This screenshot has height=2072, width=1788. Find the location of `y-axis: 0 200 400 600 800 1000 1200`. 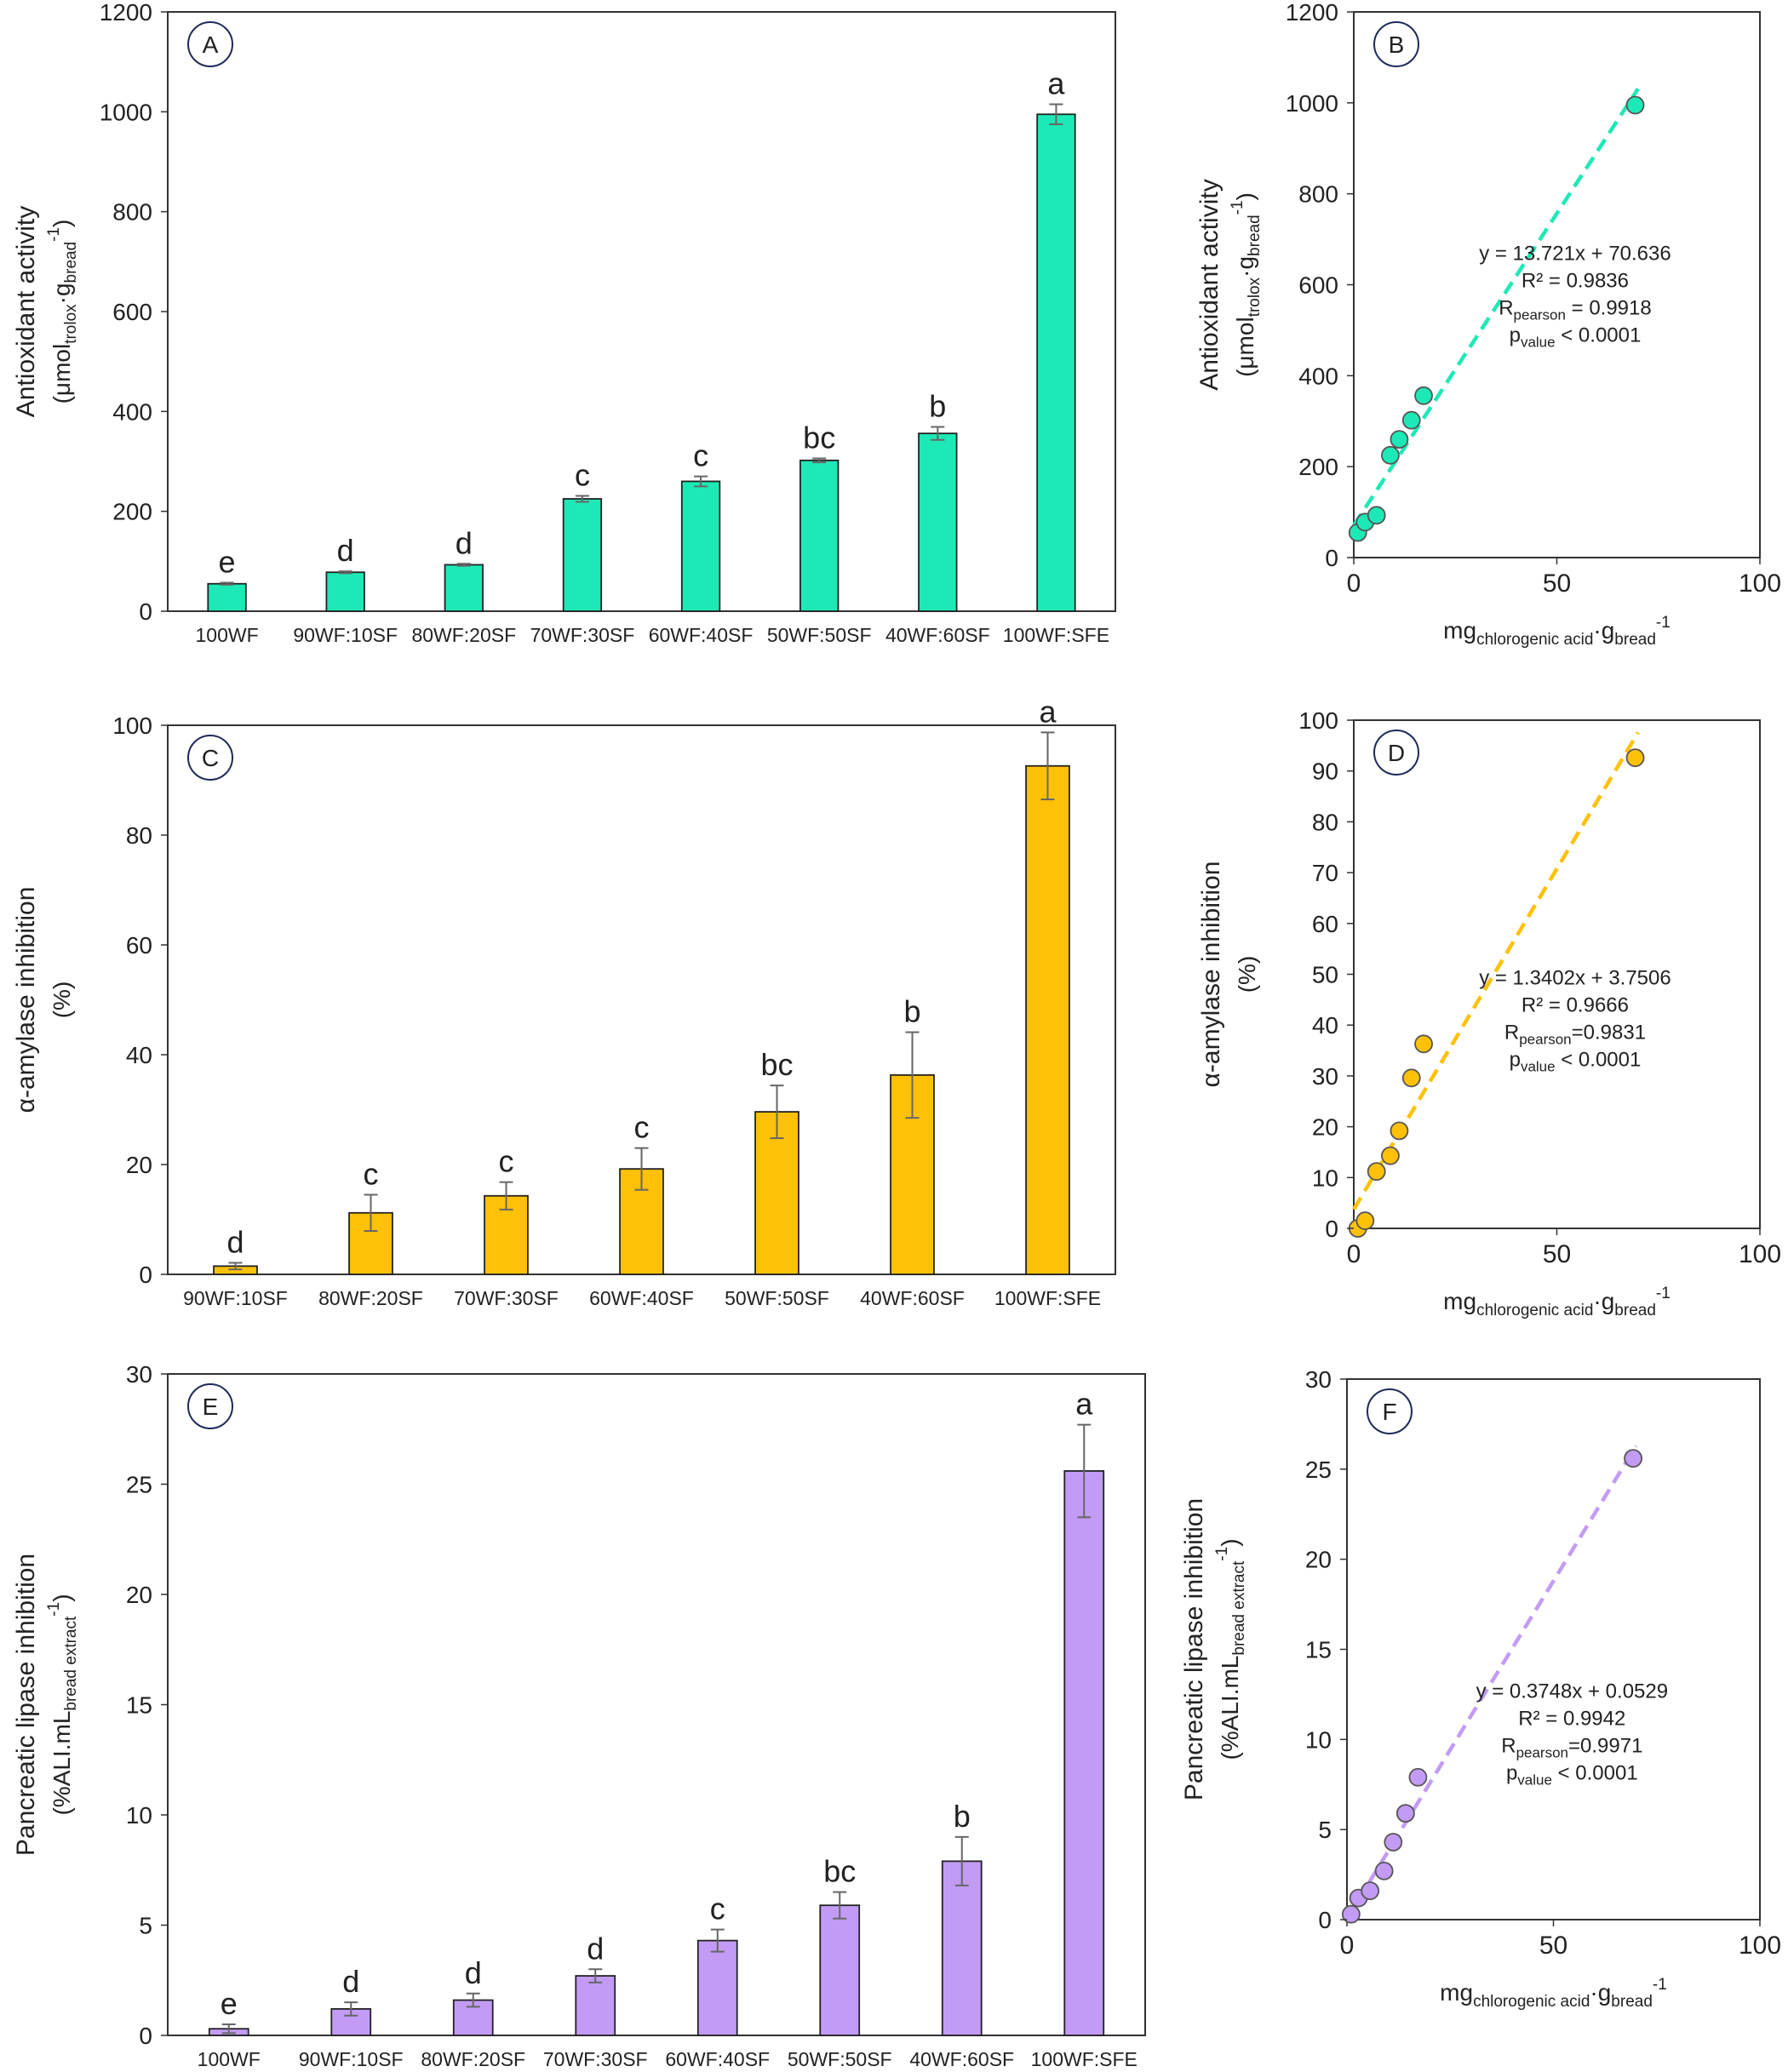

y-axis: 0 200 400 600 800 1000 1200 is located at coordinates (134, 312).